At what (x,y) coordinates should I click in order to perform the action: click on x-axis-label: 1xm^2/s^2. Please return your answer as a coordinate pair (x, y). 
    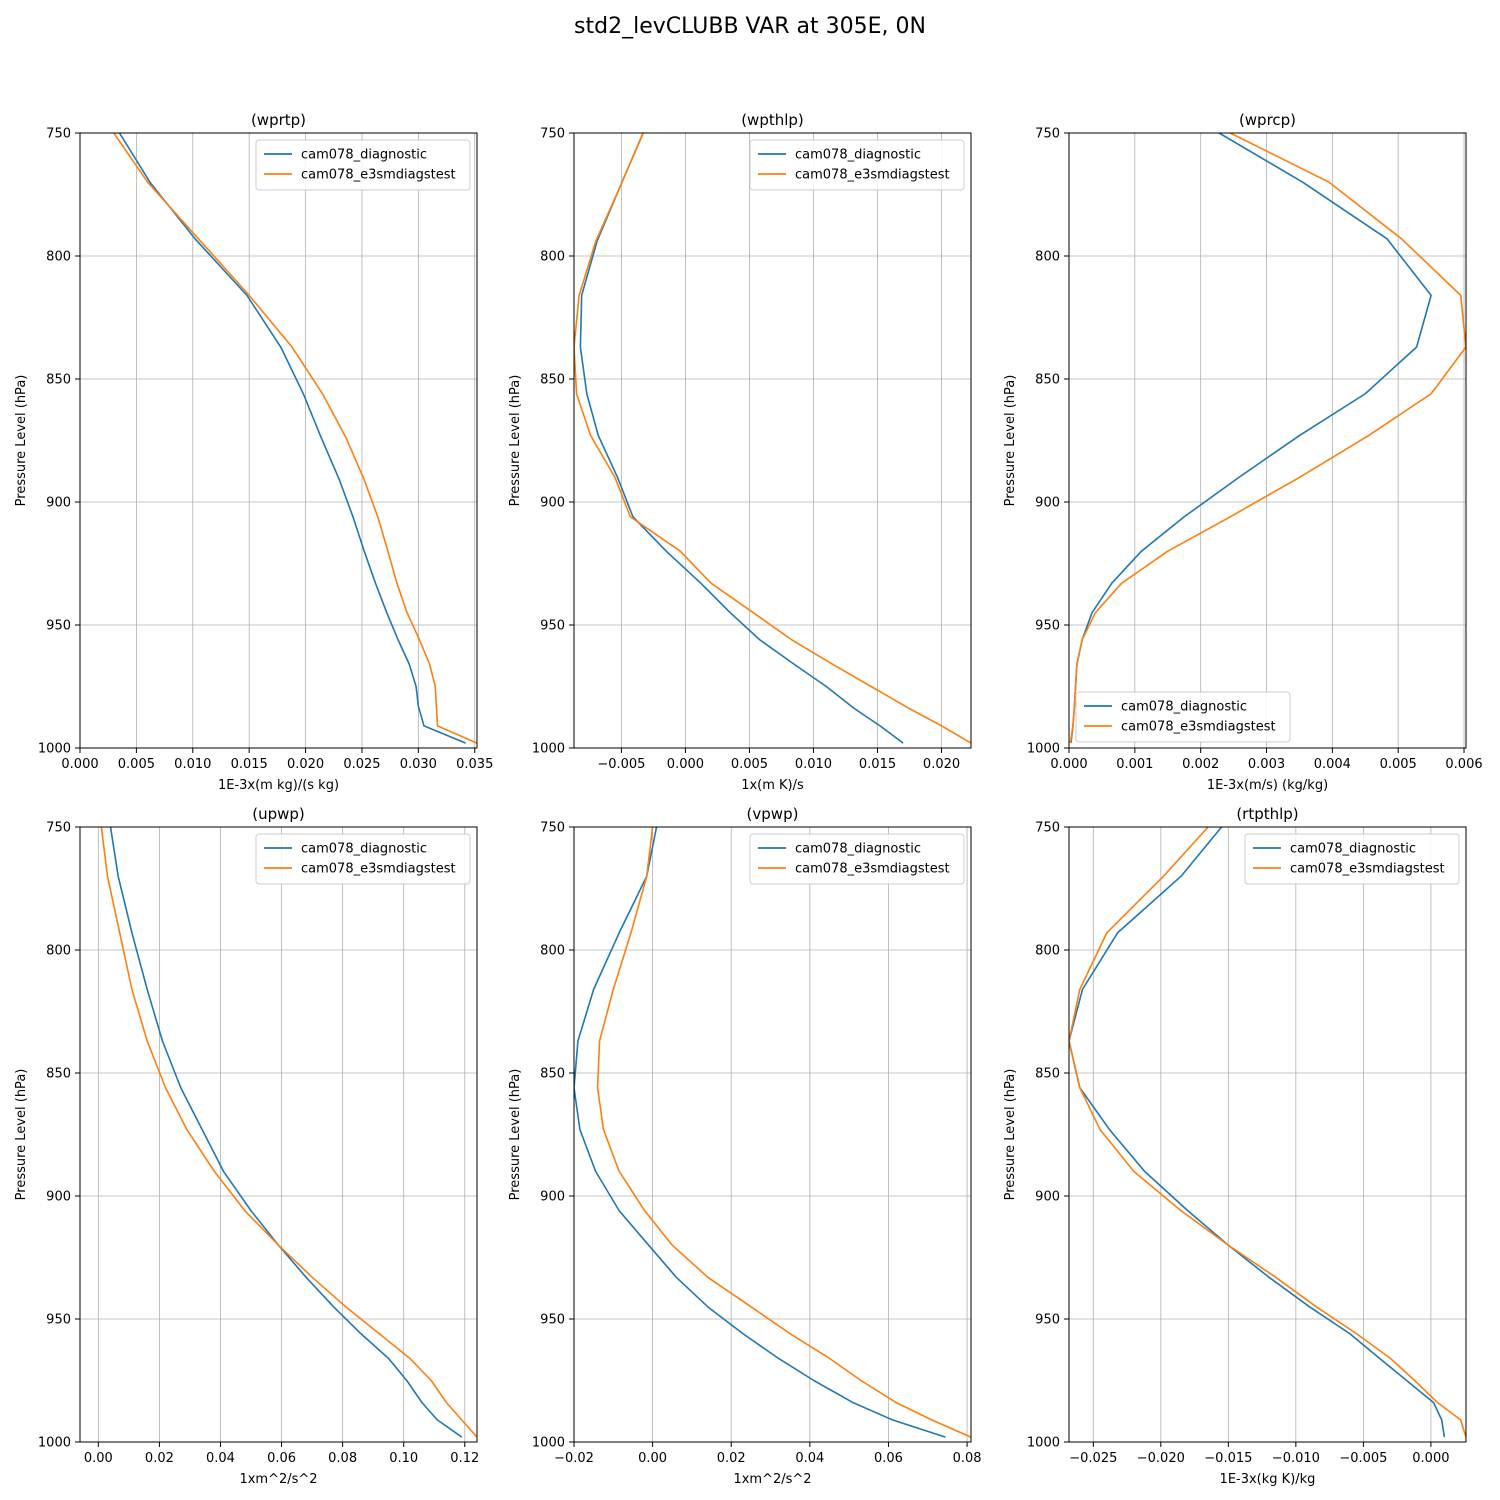
    Looking at the image, I should click on (772, 1479).